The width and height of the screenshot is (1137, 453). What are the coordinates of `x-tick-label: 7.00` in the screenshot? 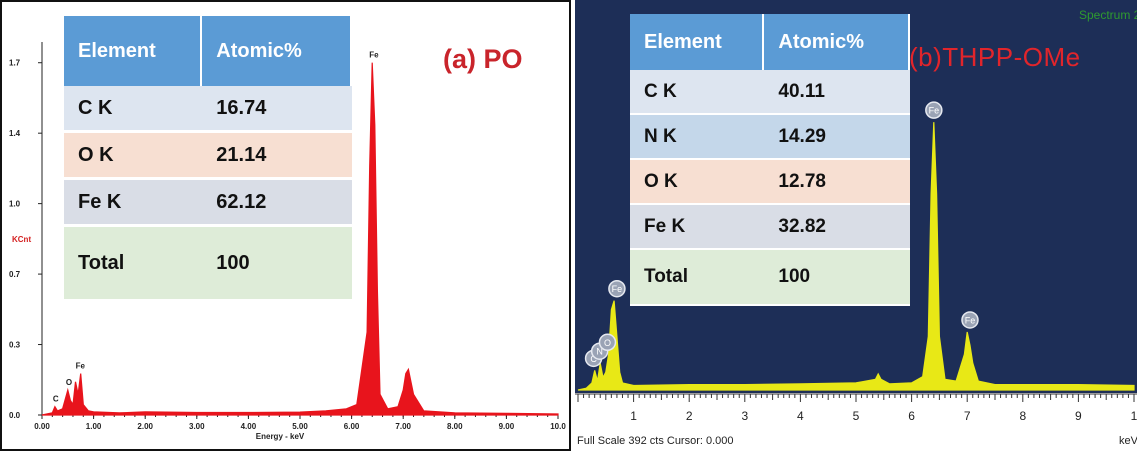 It's located at (403, 426).